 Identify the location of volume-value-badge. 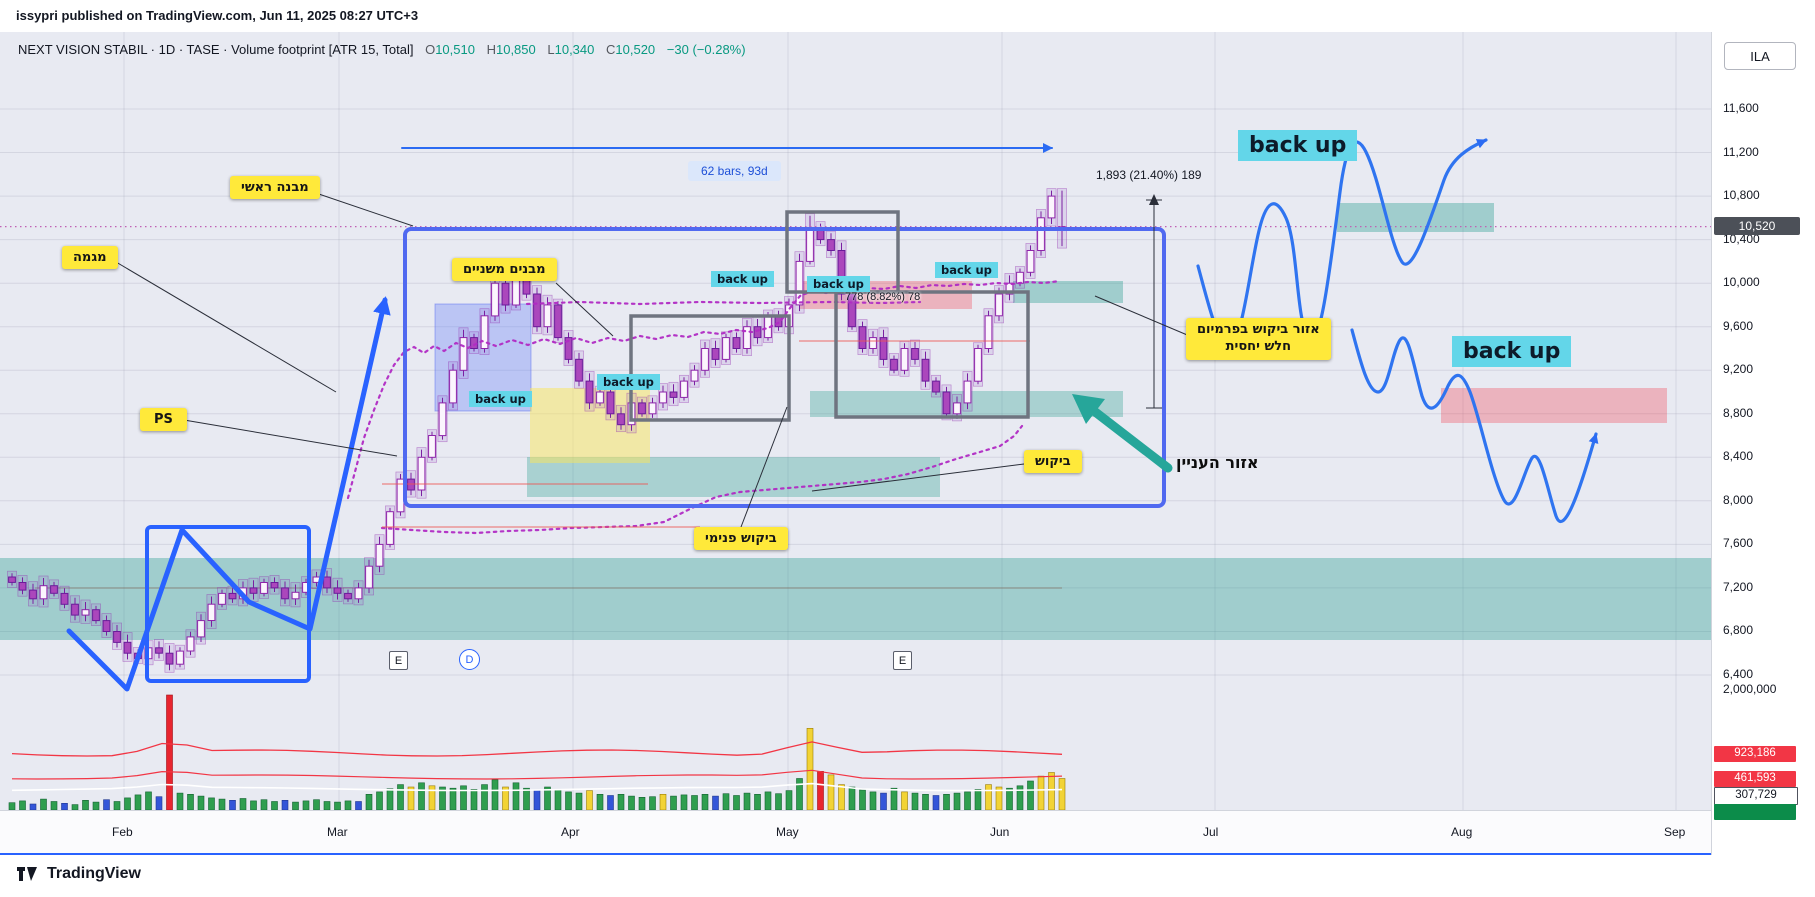
(1755, 812).